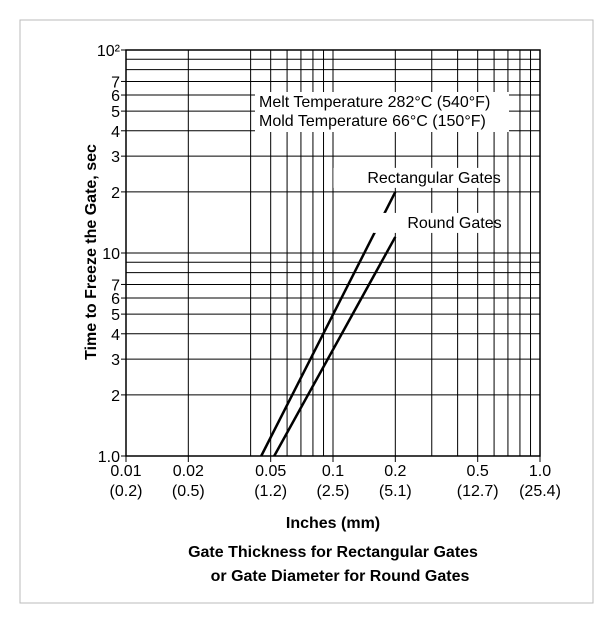 This screenshot has height=628, width=613. I want to click on caption: Gate Thickness for Rectangular Gates, so click(333, 552).